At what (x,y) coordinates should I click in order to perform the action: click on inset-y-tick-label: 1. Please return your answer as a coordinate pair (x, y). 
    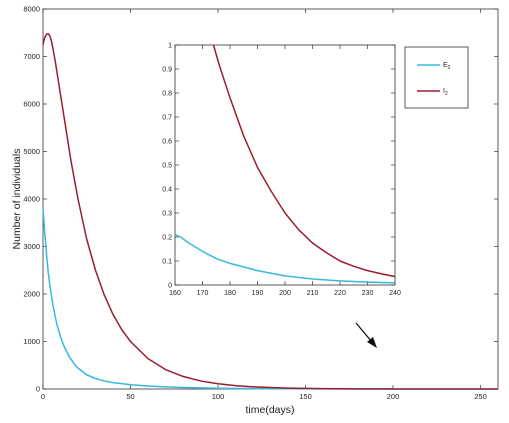
    Looking at the image, I should click on (170, 46).